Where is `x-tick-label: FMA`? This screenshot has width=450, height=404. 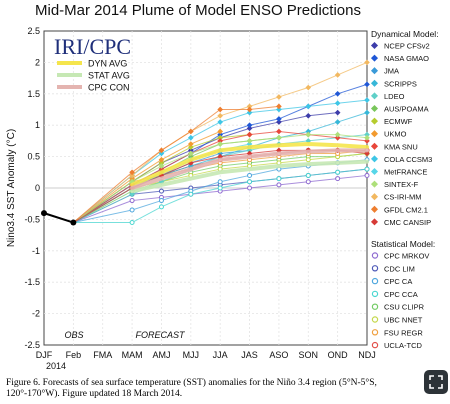 x-tick-label: FMA is located at coordinates (102, 355).